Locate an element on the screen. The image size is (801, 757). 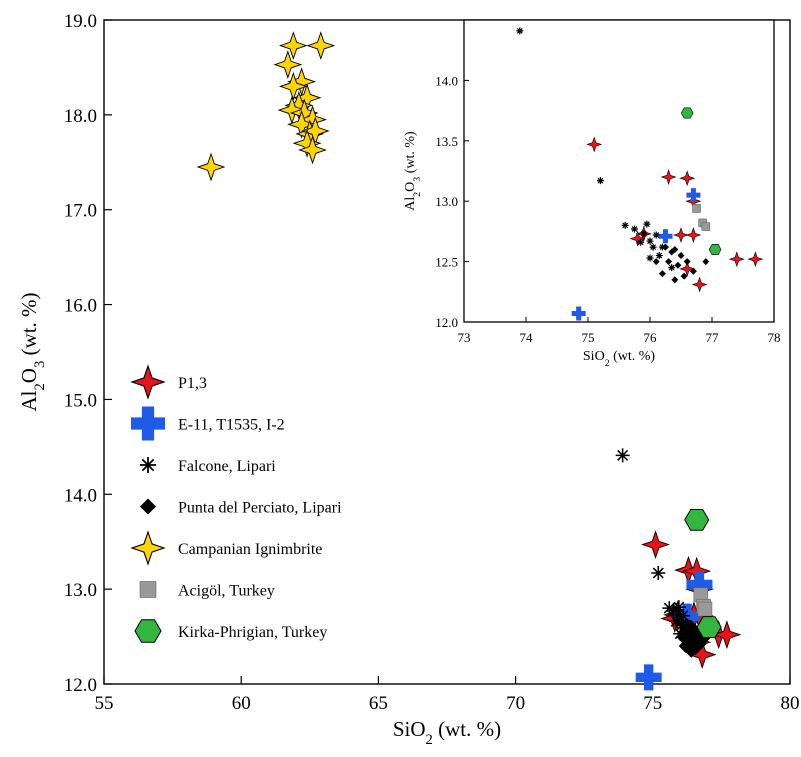
inset-x-tick-label: 73 is located at coordinates (464, 337).